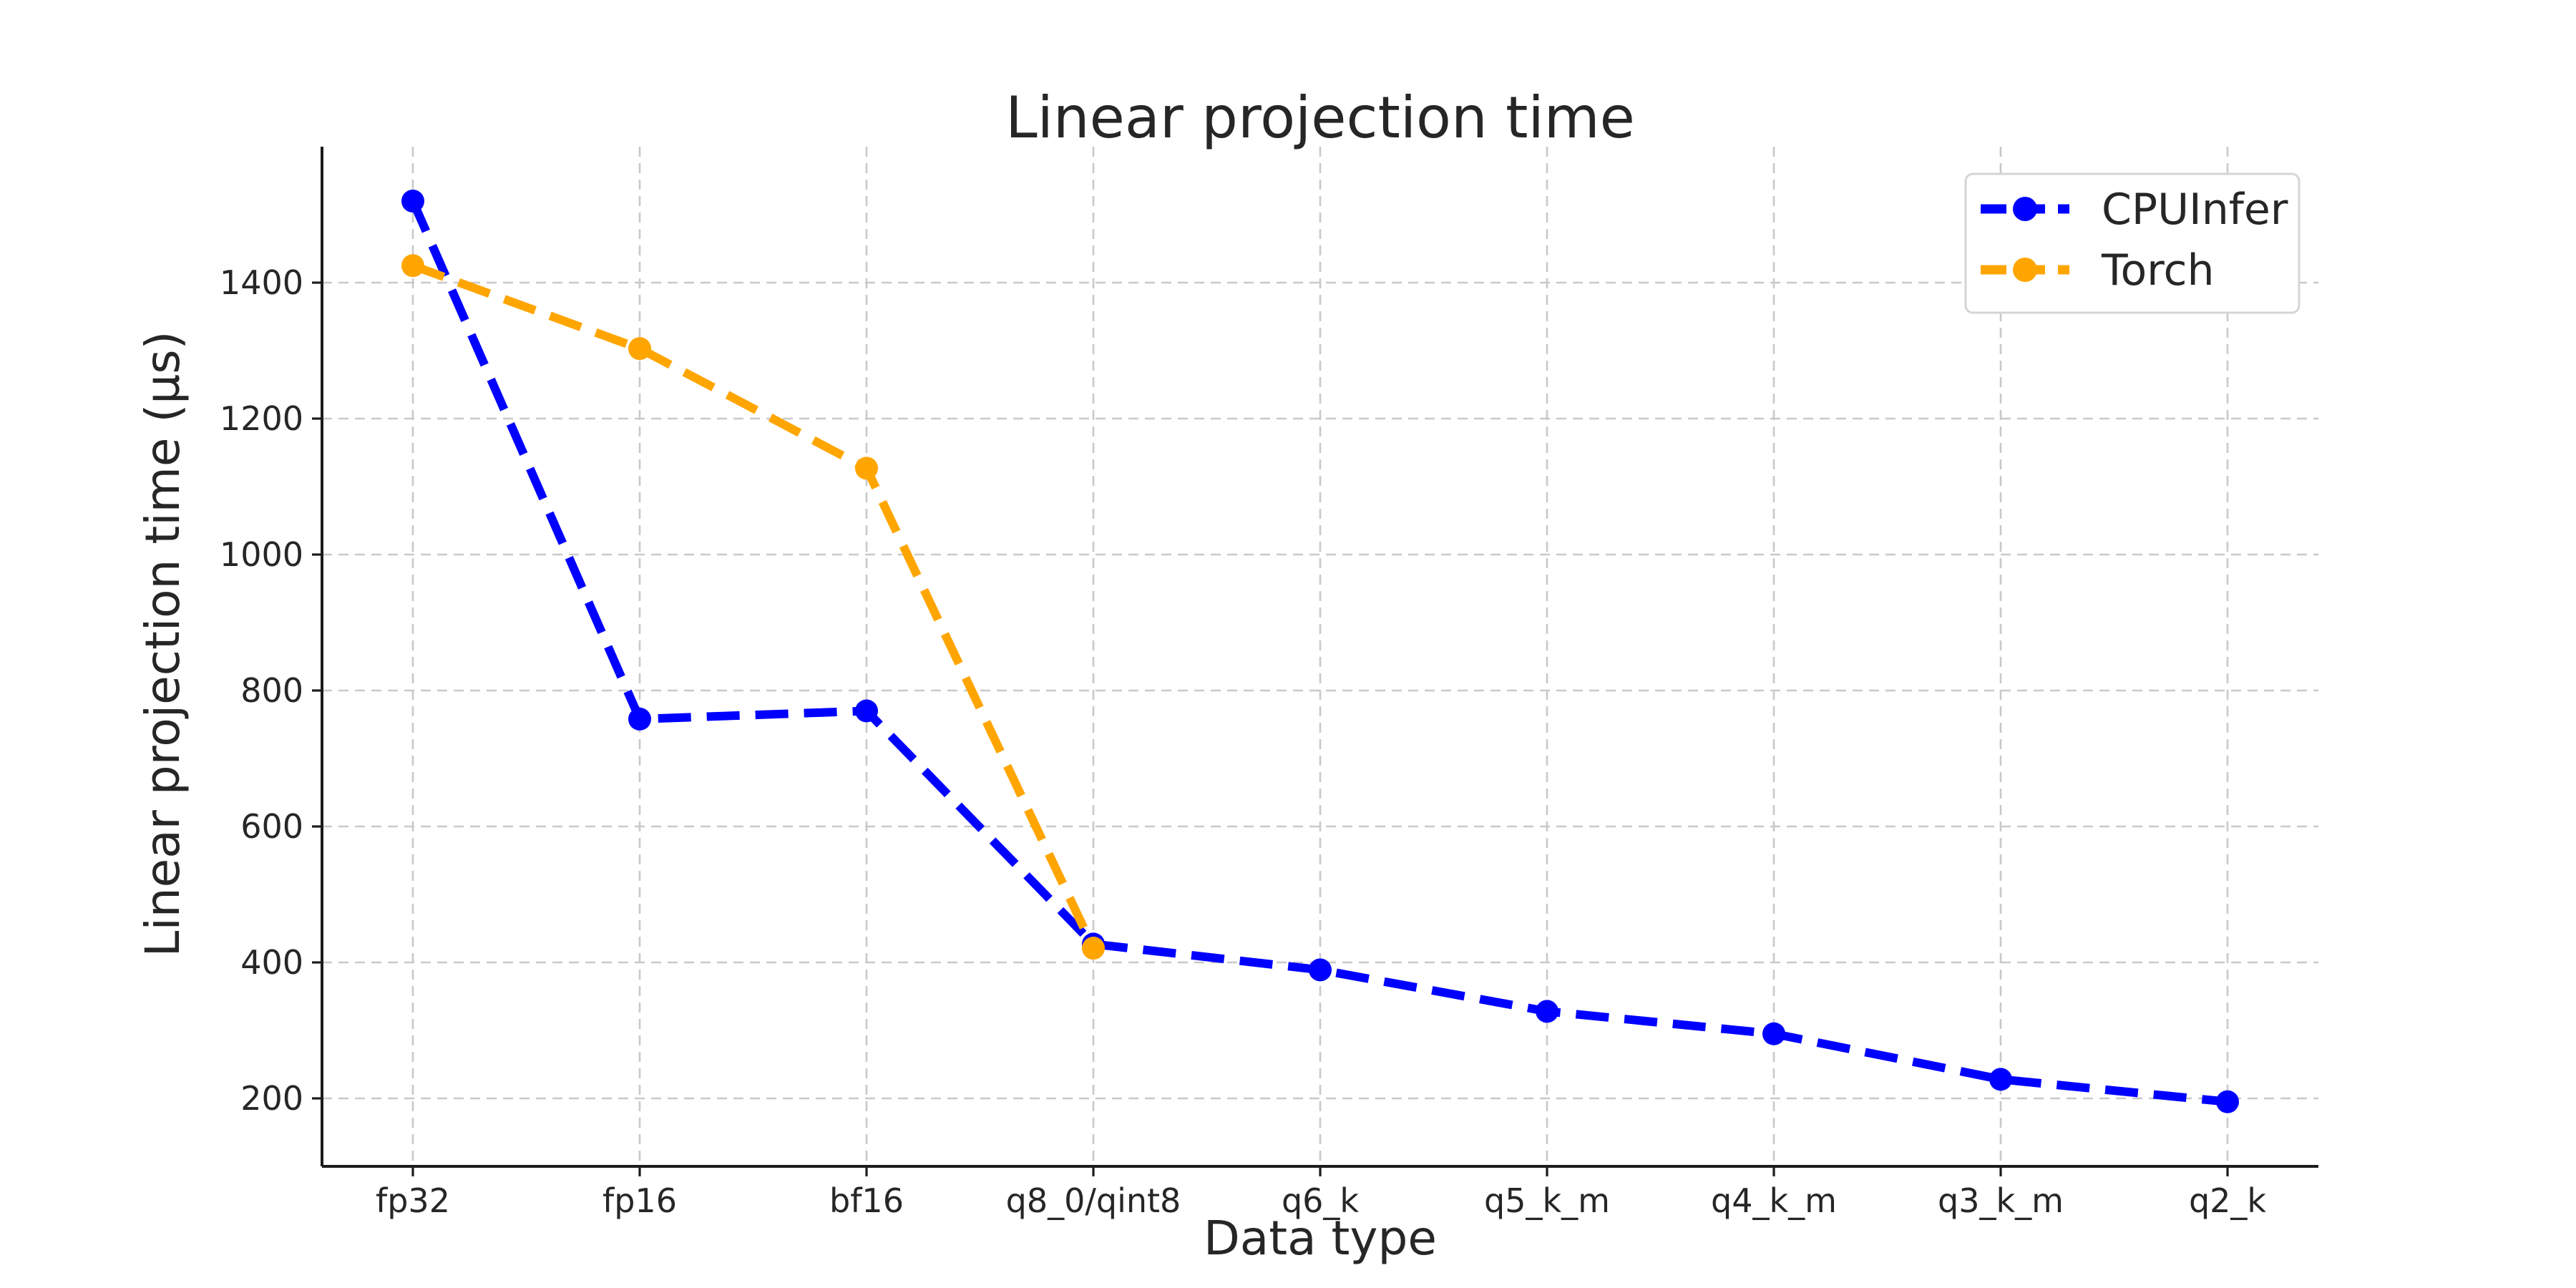 The width and height of the screenshot is (2576, 1288). Describe the element at coordinates (261, 282) in the screenshot. I see `y-tick-label-1400: 1400` at that location.